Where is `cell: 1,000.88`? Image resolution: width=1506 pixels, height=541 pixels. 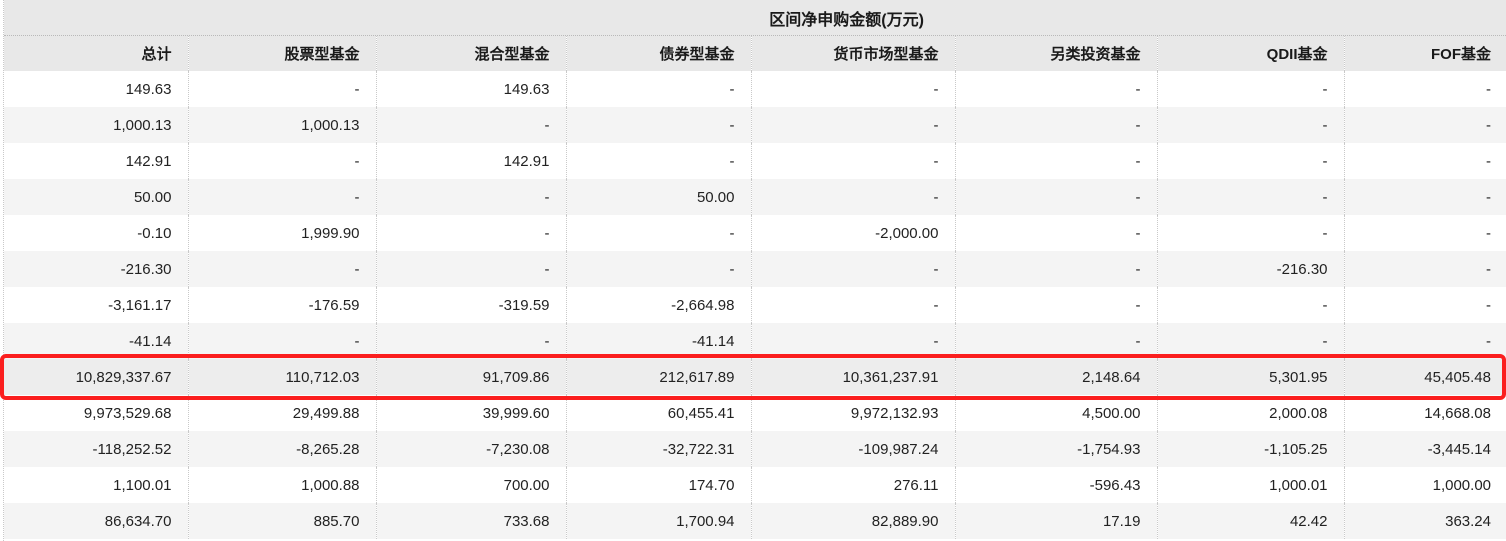 cell: 1,000.88 is located at coordinates (281, 485).